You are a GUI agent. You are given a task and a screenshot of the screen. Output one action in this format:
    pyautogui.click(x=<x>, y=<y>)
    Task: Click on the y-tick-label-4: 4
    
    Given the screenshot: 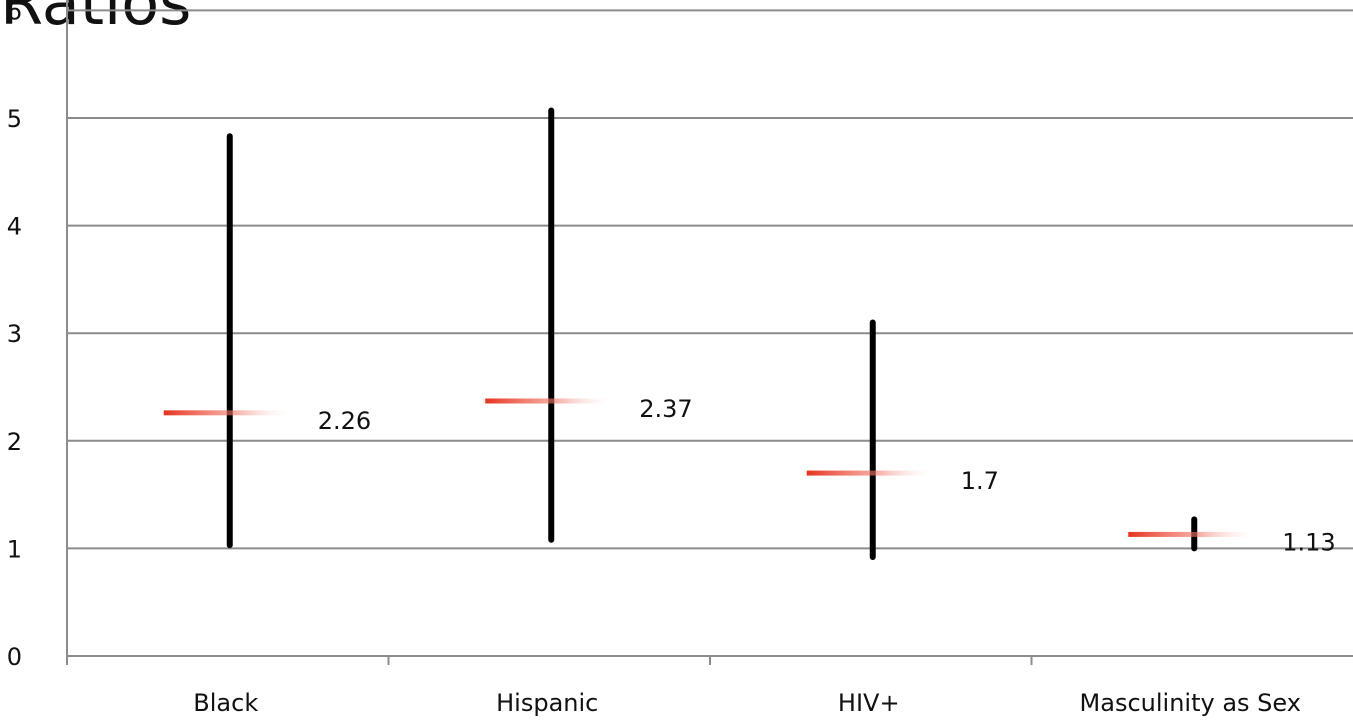 What is the action you would take?
    pyautogui.click(x=14, y=227)
    